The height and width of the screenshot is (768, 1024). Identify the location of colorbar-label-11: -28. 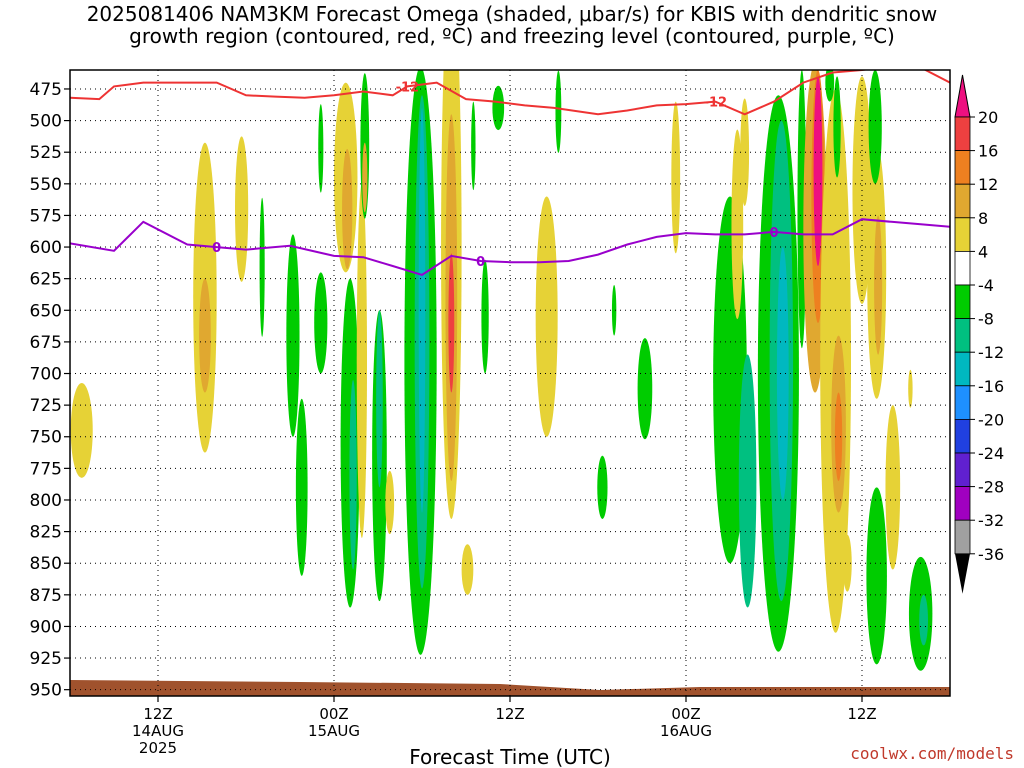
(991, 487).